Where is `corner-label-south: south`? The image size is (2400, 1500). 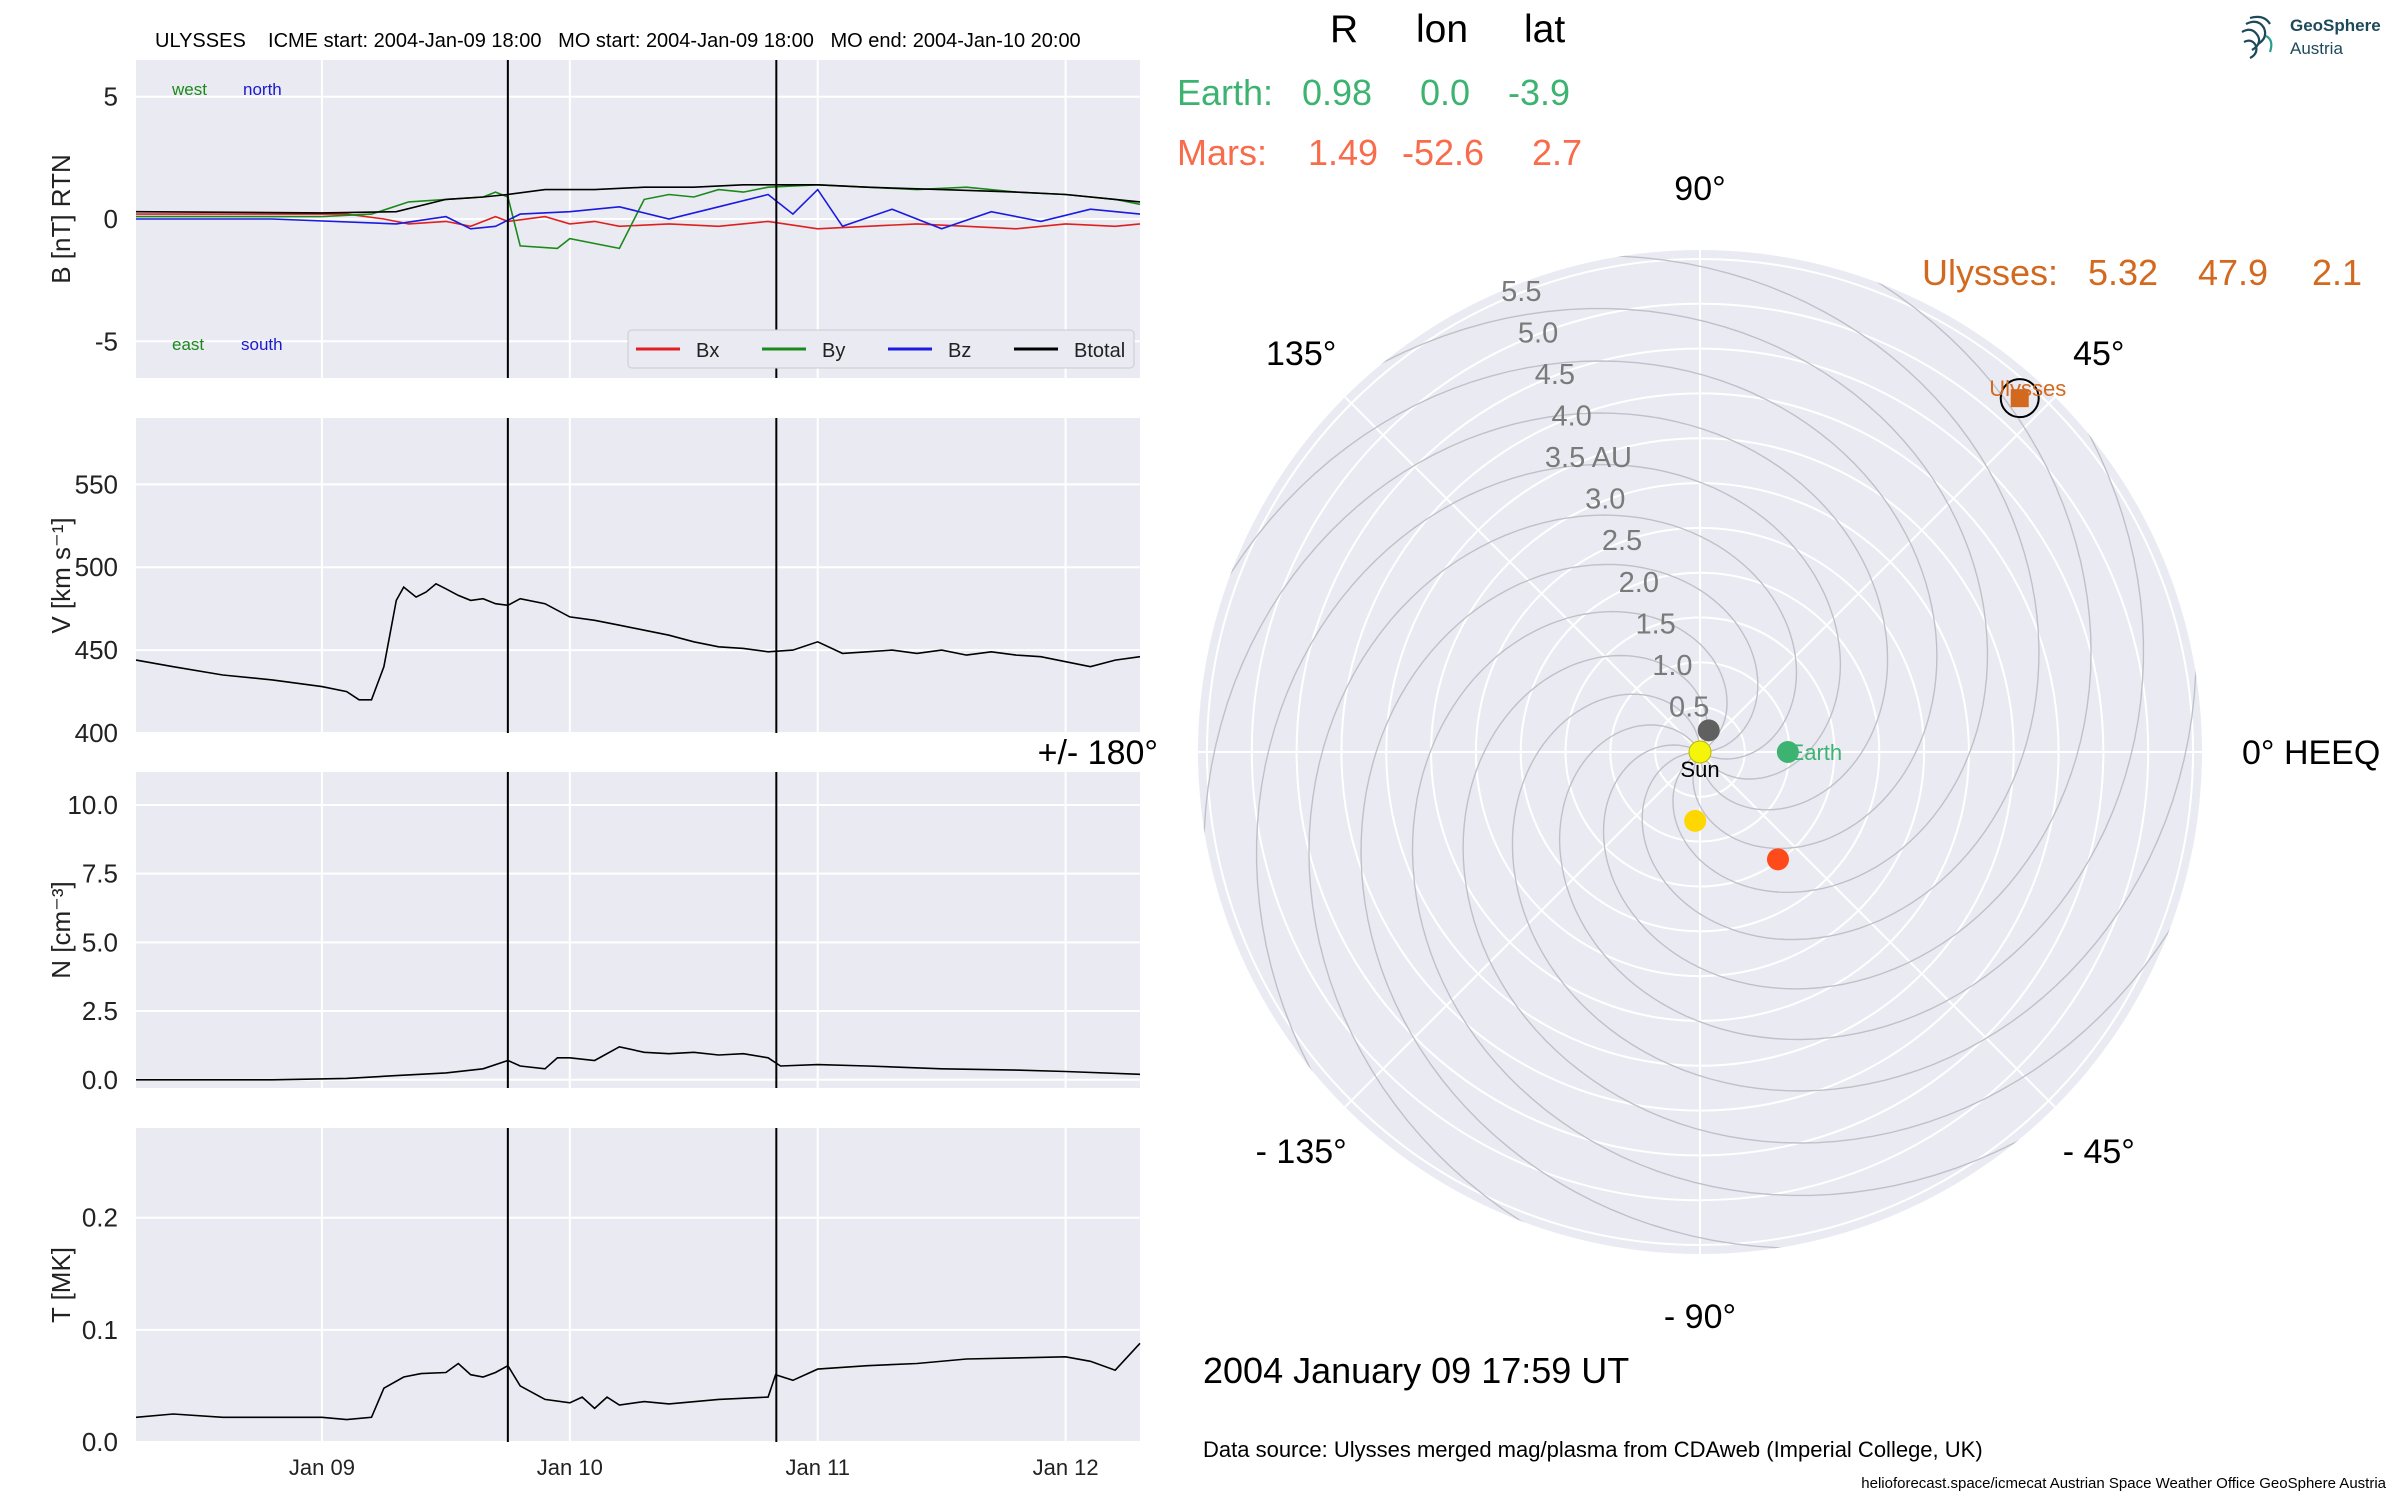
corner-label-south: south is located at coordinates (262, 344).